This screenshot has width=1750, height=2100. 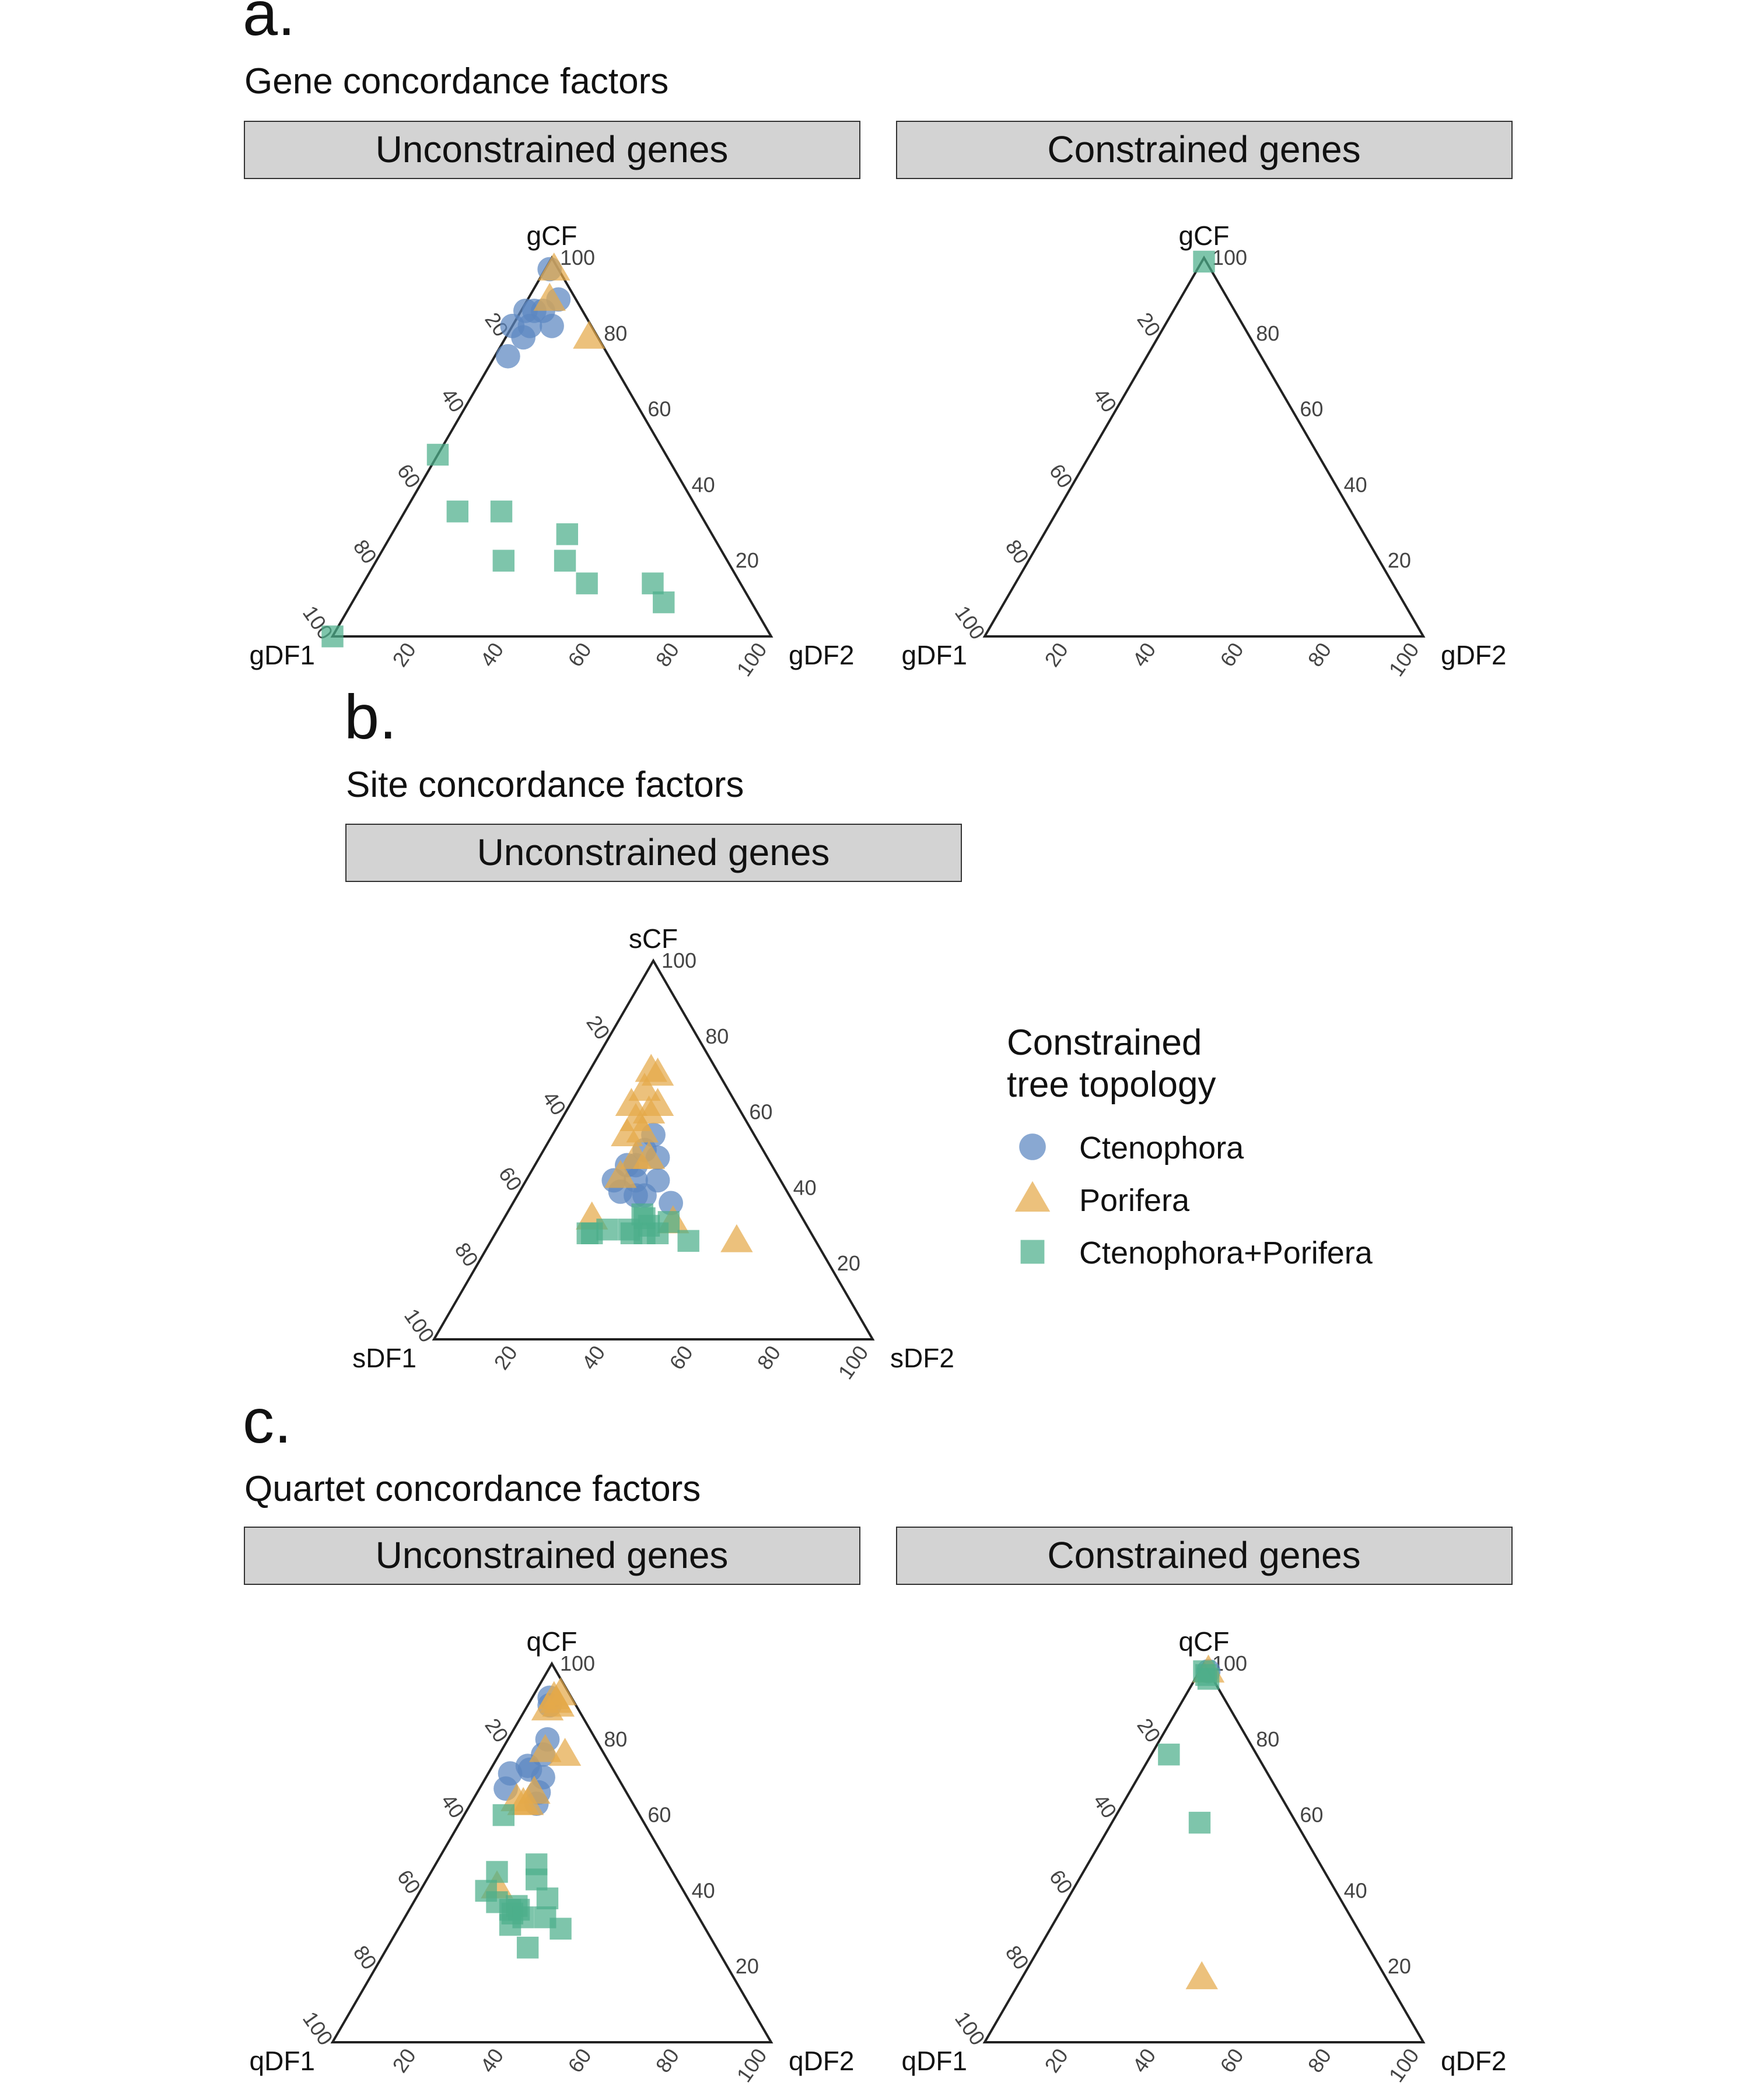 I want to click on legend-item-ctenophora: Ctenophora, so click(x=1131, y=1148).